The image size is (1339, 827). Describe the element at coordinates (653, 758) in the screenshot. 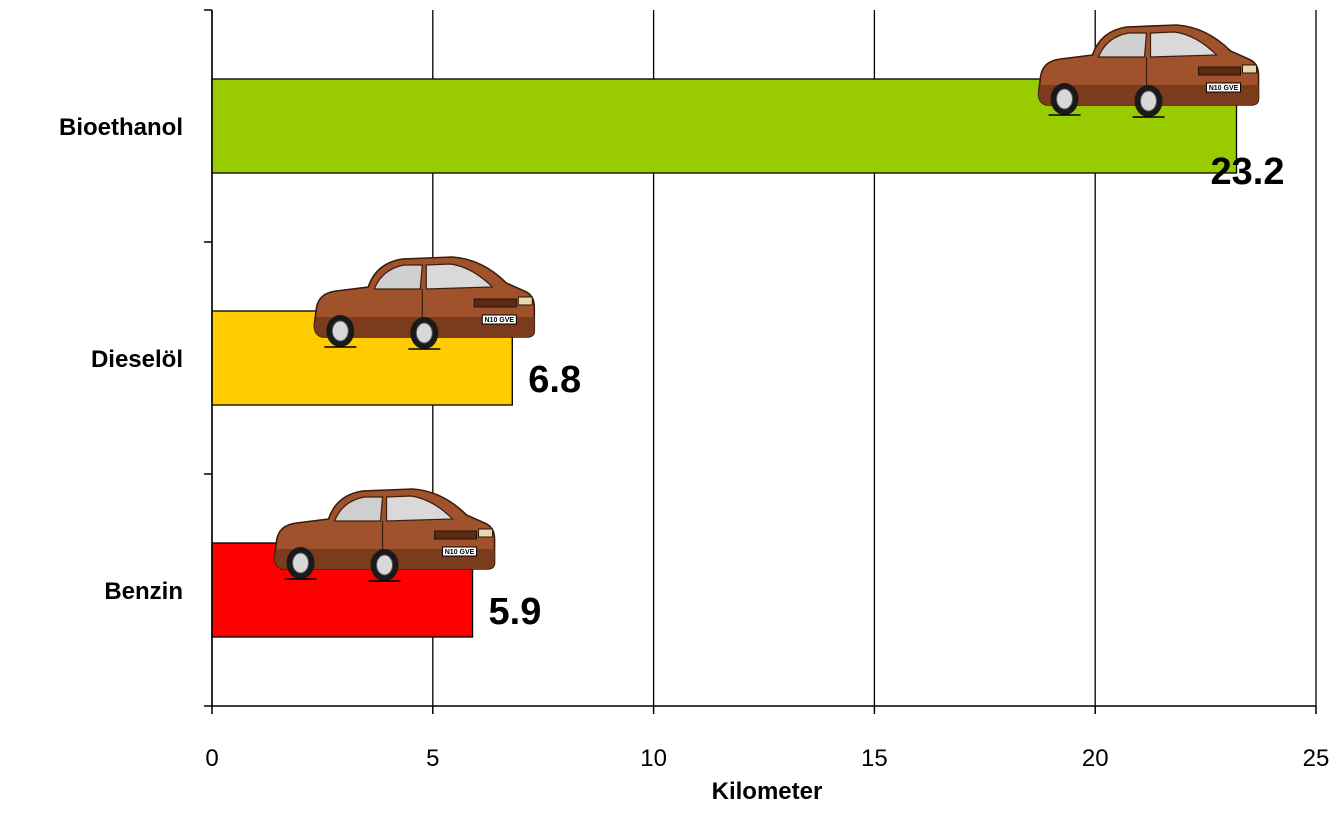

I see `x-tick-label: 10` at that location.